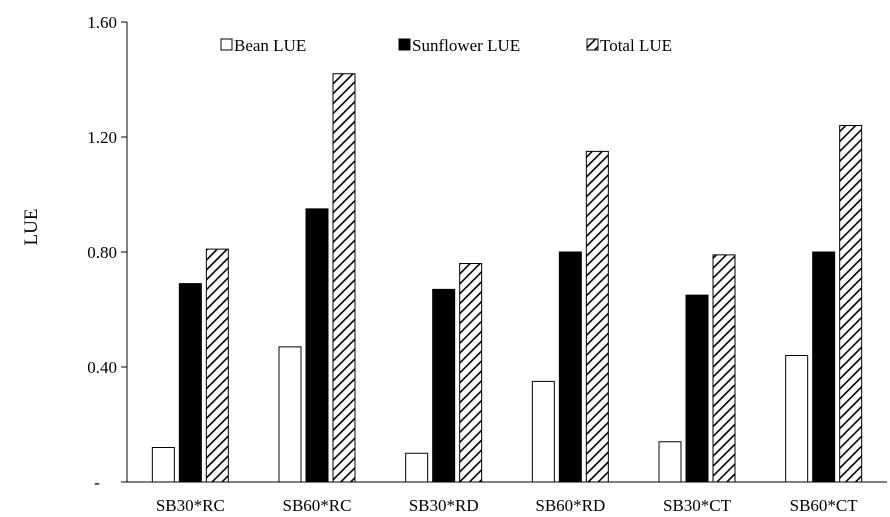 The image size is (890, 517). What do you see at coordinates (636, 45) in the screenshot?
I see `legend-label: Total LUE` at bounding box center [636, 45].